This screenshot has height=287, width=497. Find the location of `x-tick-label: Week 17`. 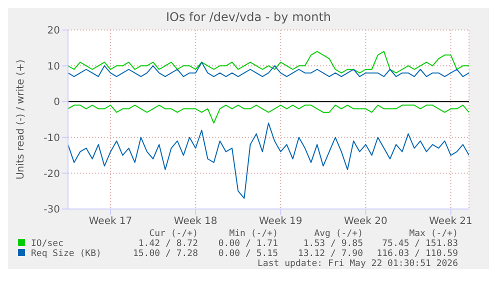

x-tick-label: Week 17 is located at coordinates (110, 222).